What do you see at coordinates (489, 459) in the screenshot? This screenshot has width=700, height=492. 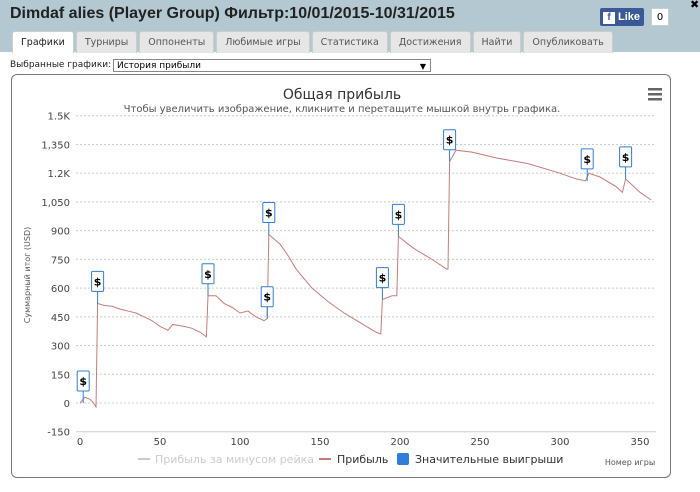 I see `legend-wins: Значительные выигрыши` at bounding box center [489, 459].